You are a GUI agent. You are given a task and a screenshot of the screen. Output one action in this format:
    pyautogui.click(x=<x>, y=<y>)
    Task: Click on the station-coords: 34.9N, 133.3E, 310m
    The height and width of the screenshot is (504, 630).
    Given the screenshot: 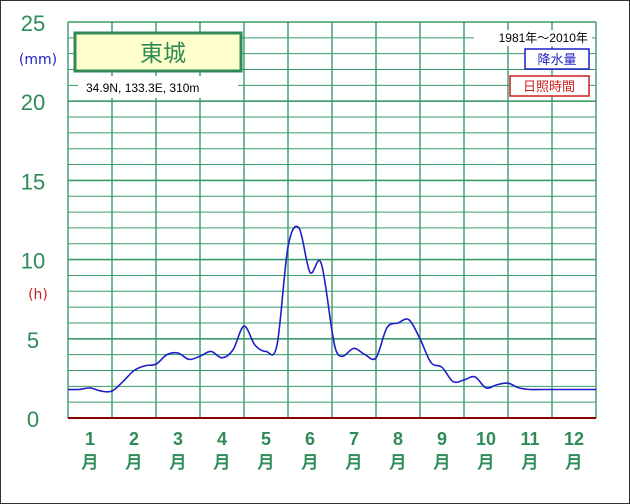 What is the action you would take?
    pyautogui.click(x=142, y=88)
    